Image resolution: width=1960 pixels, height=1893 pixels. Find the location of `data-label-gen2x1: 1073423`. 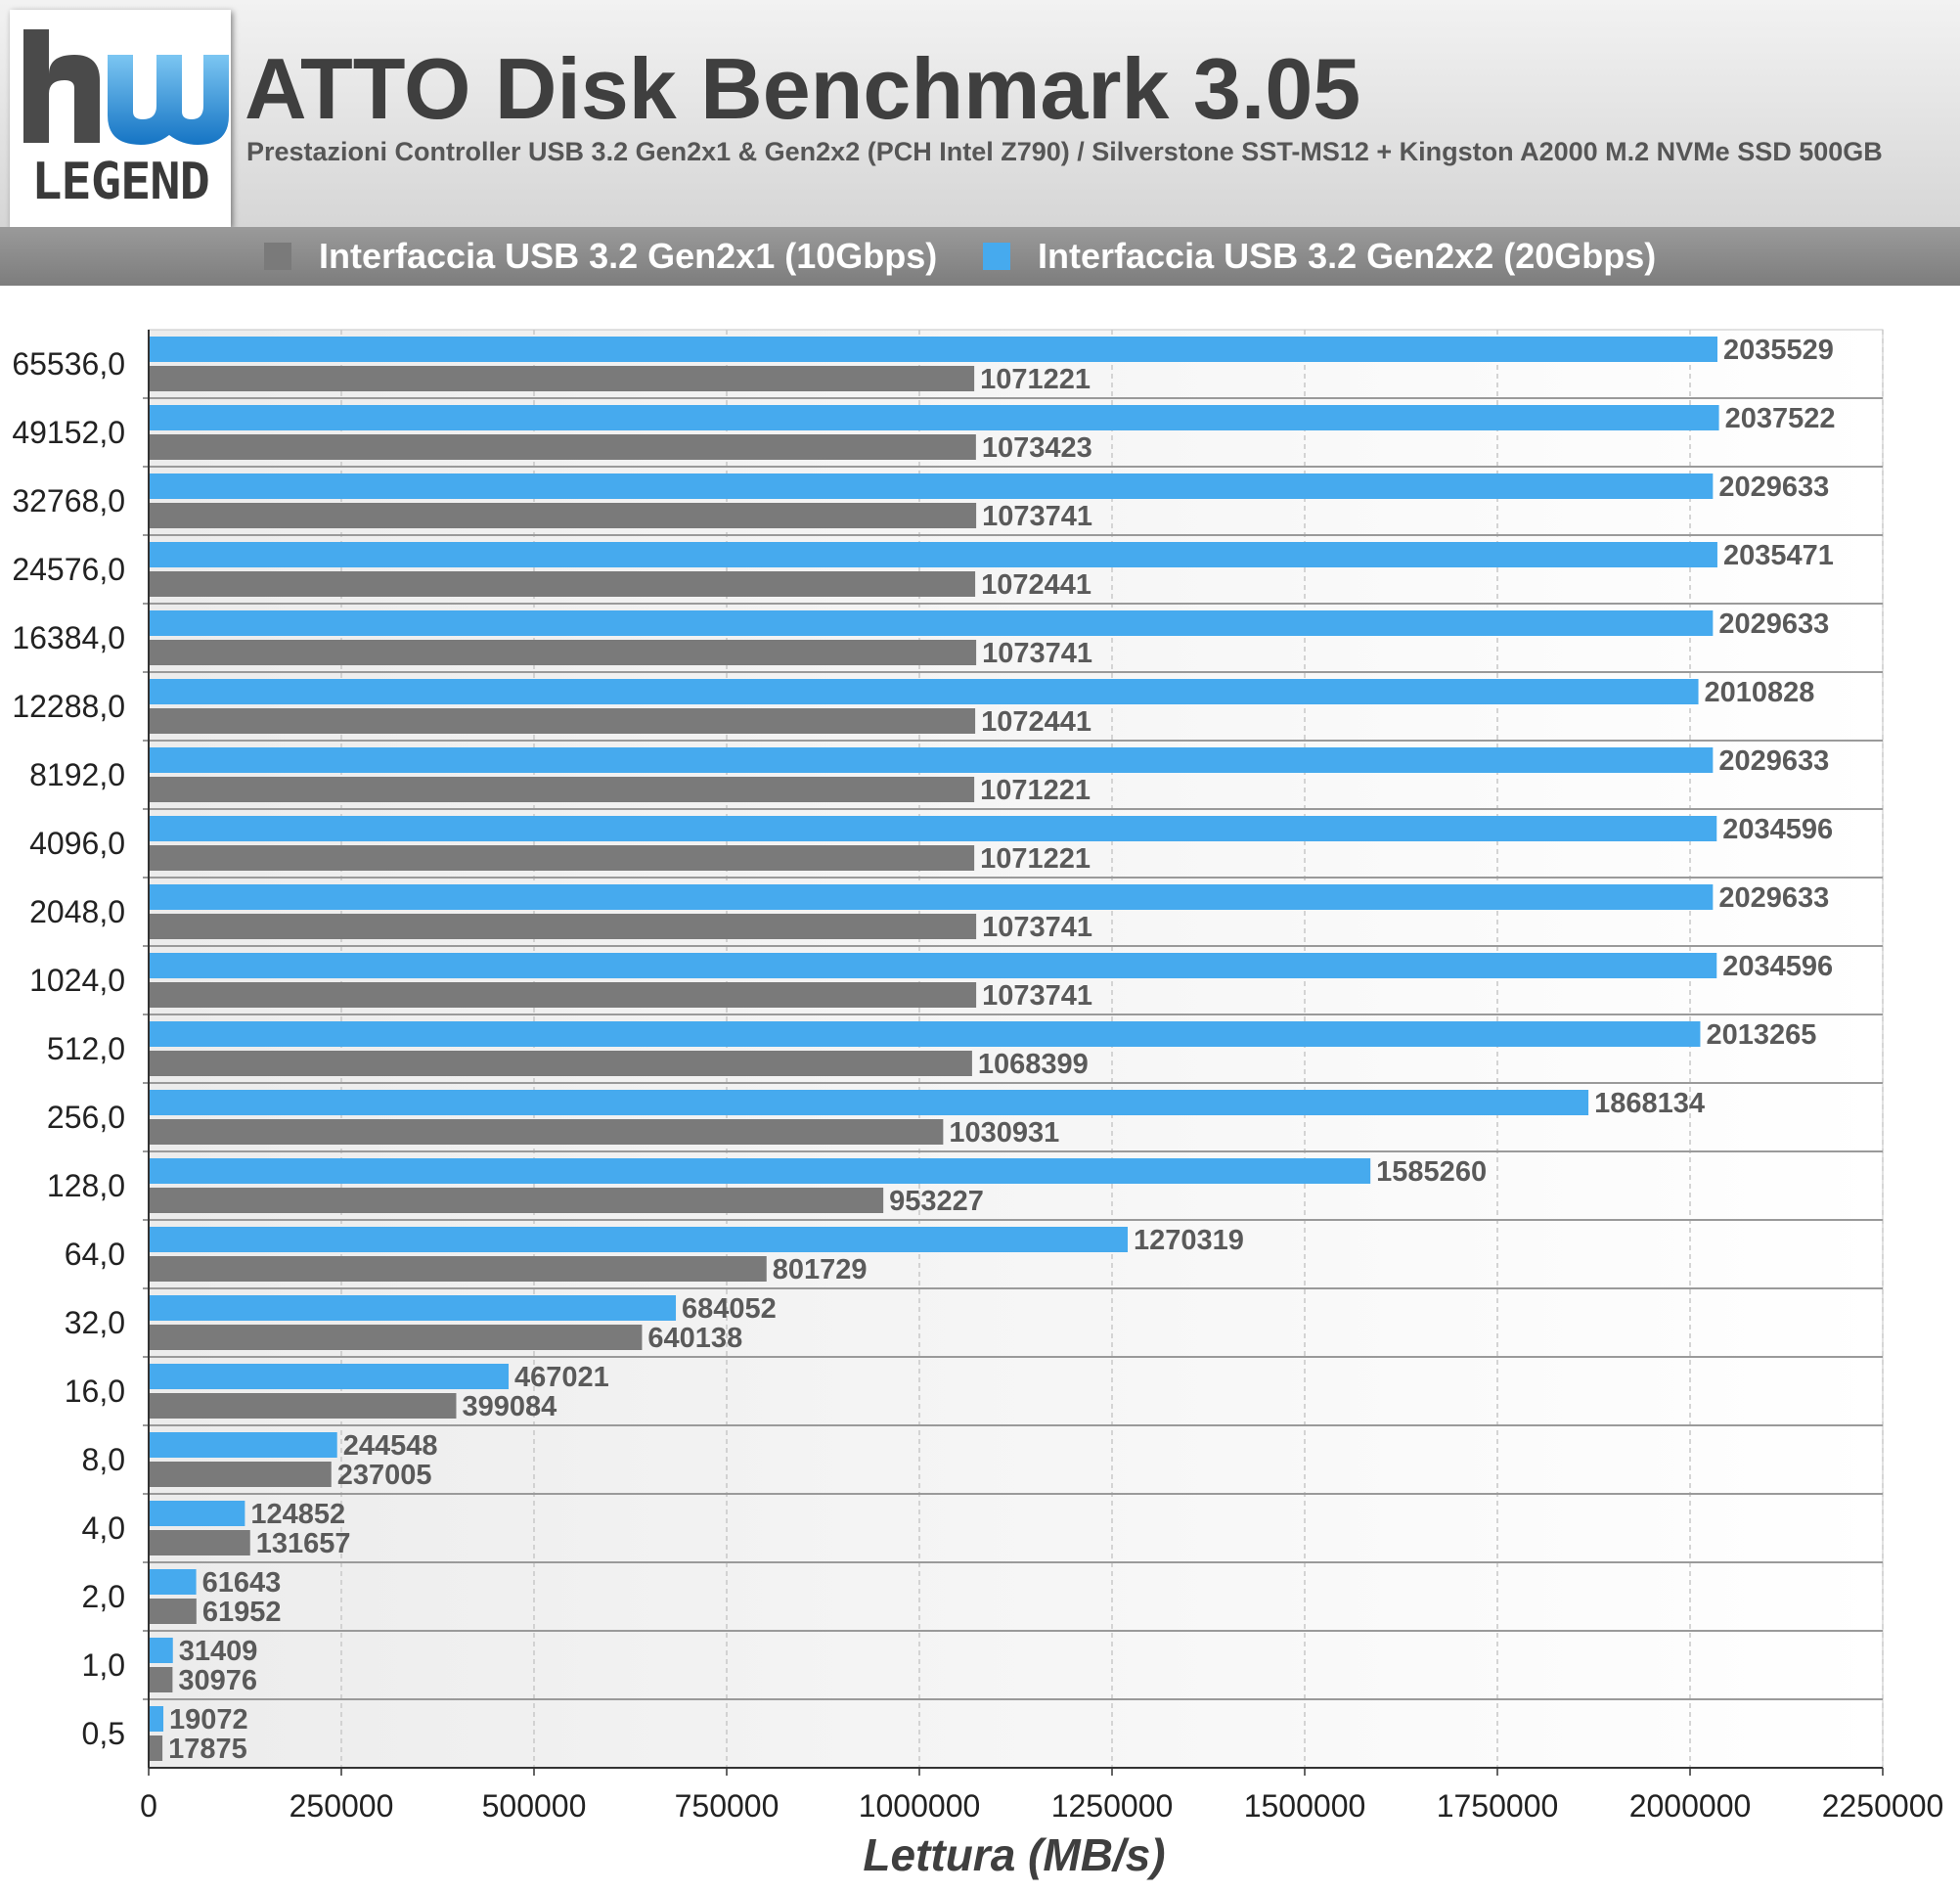

data-label-gen2x1: 1073423 is located at coordinates (1037, 448).